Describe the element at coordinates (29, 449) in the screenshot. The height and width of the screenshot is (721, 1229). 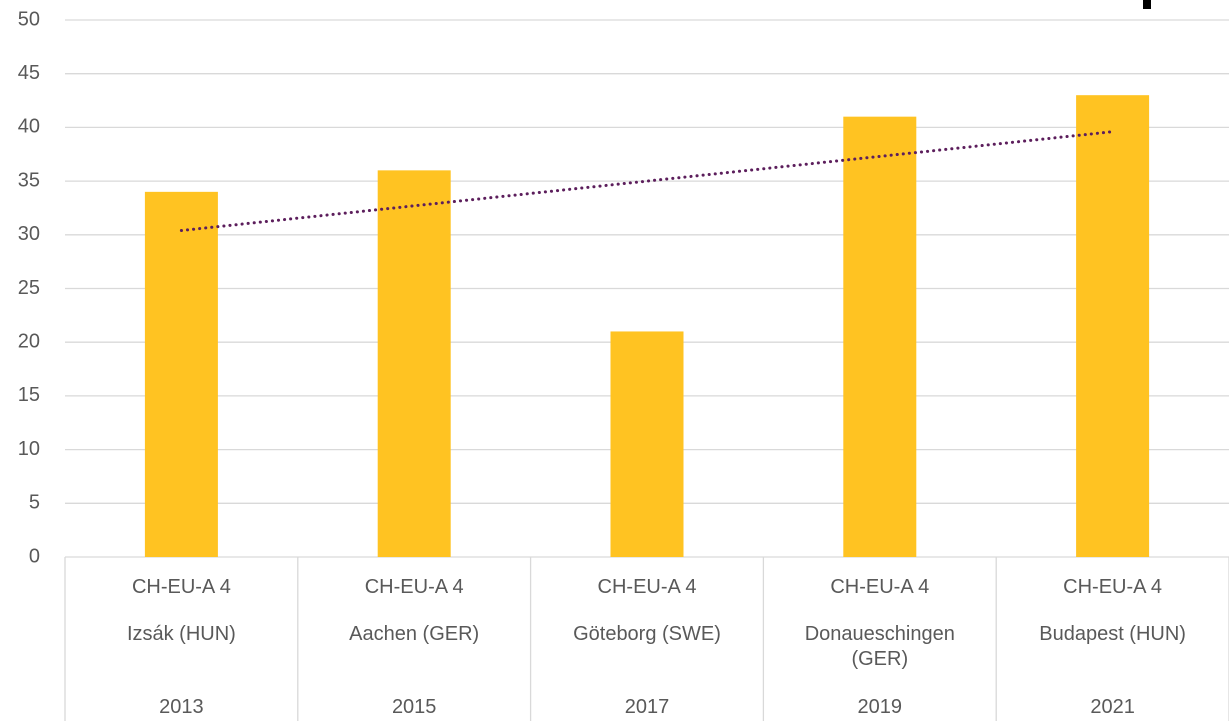
I see `y-tick-label: 10` at that location.